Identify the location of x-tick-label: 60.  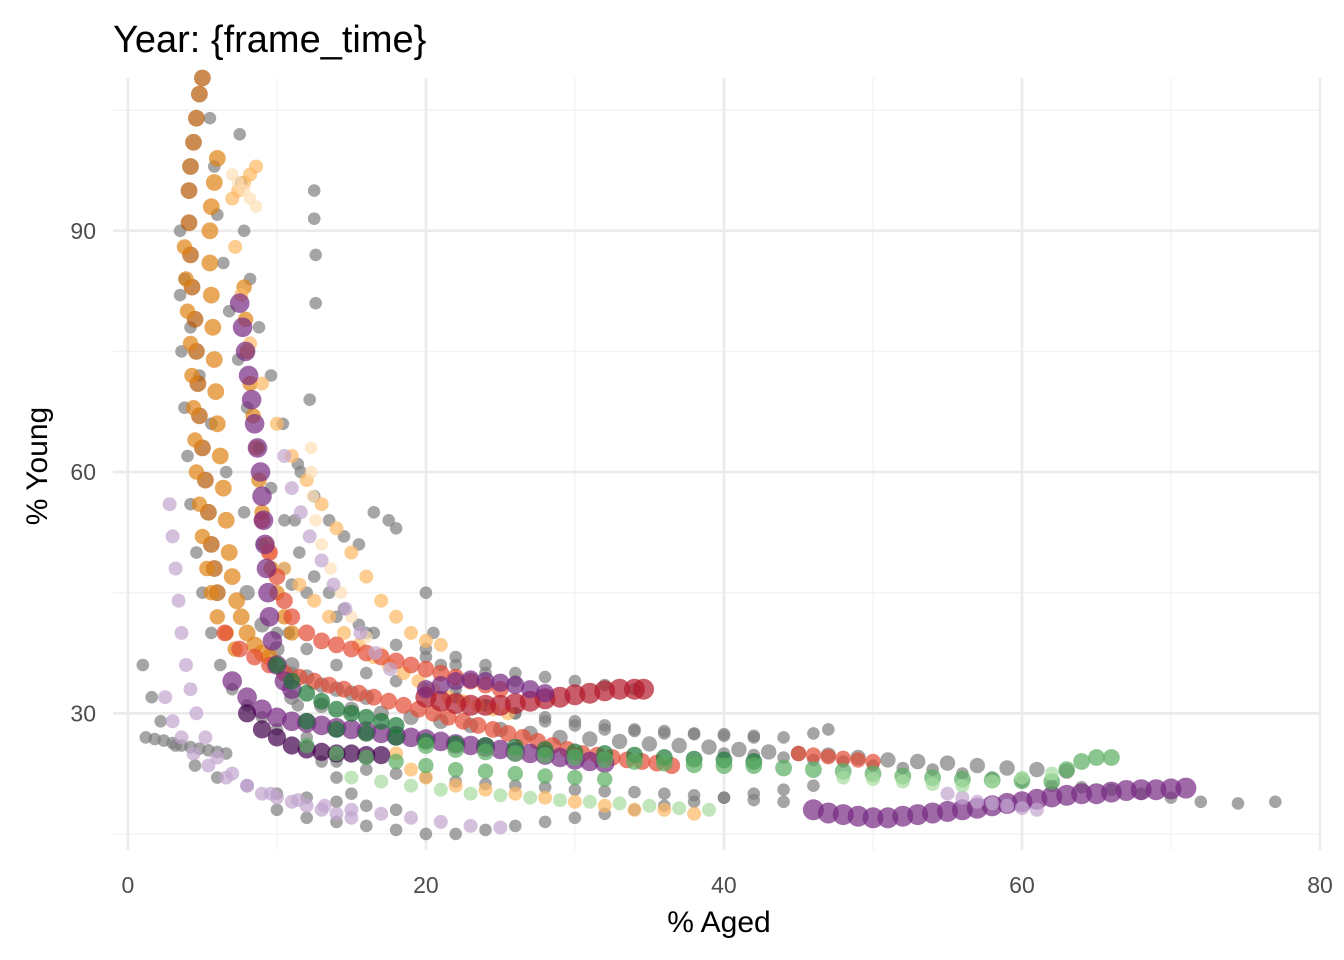
(1022, 885).